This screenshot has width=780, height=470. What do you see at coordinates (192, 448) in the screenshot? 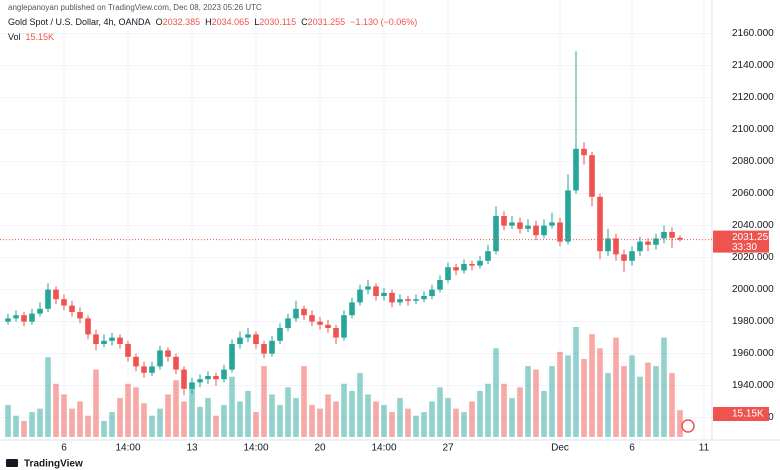
I see `x-tick-label: 13` at bounding box center [192, 448].